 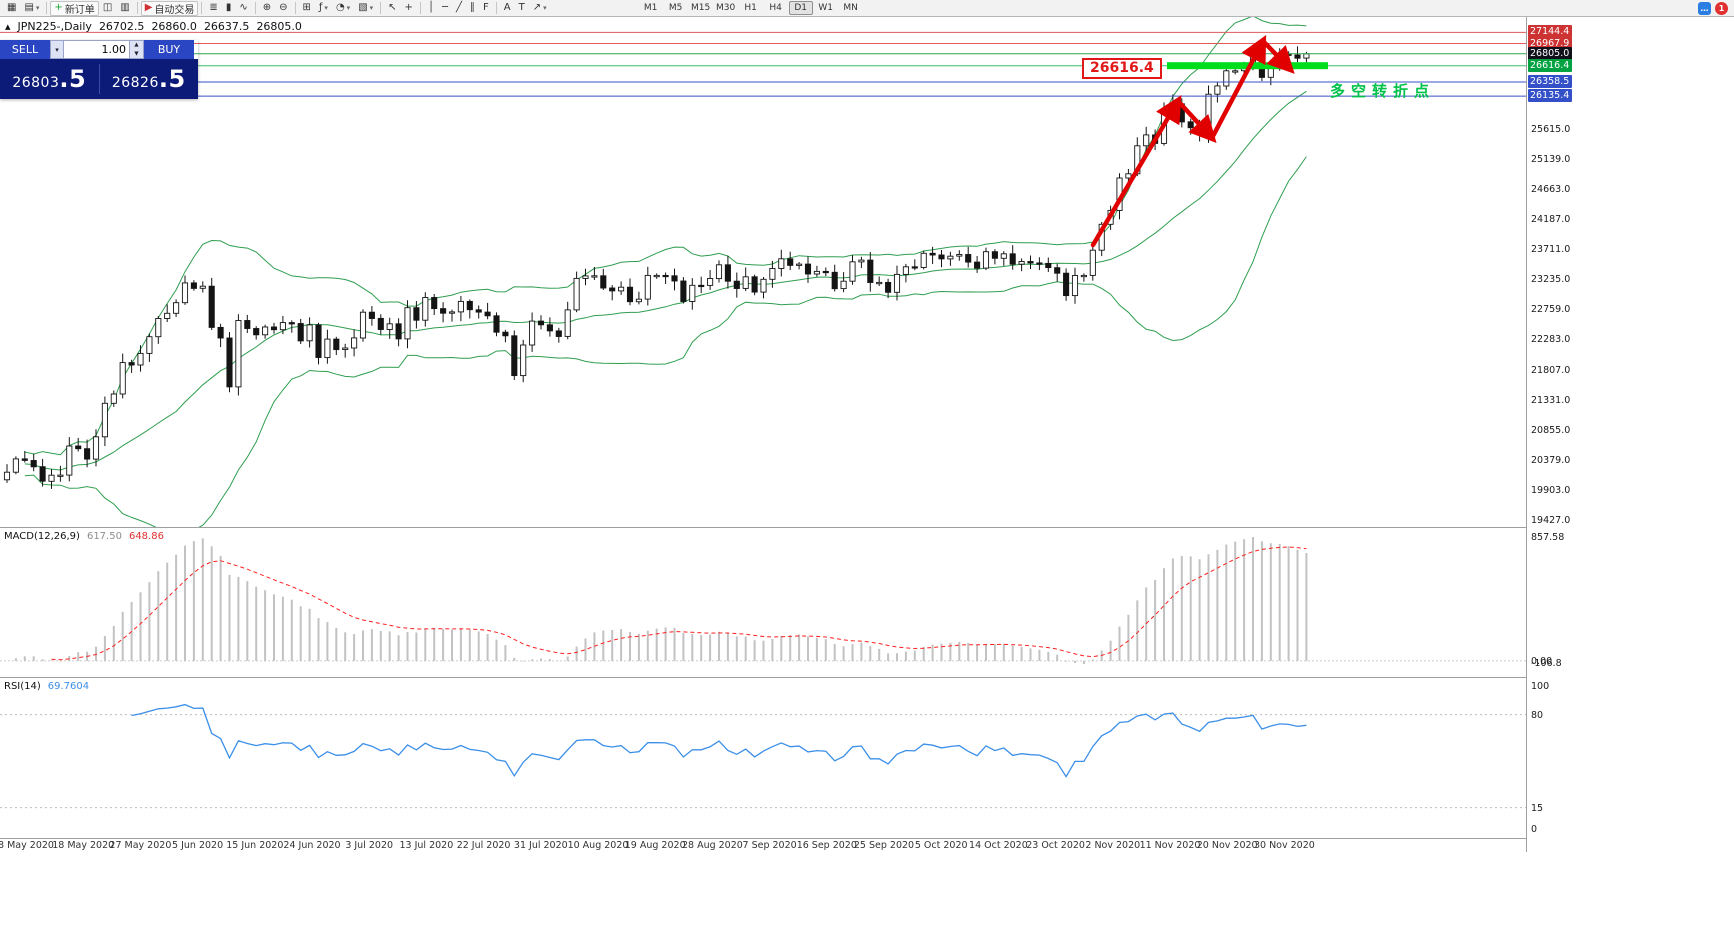 I want to click on caret-down-icon: ▾, so click(x=37, y=8).